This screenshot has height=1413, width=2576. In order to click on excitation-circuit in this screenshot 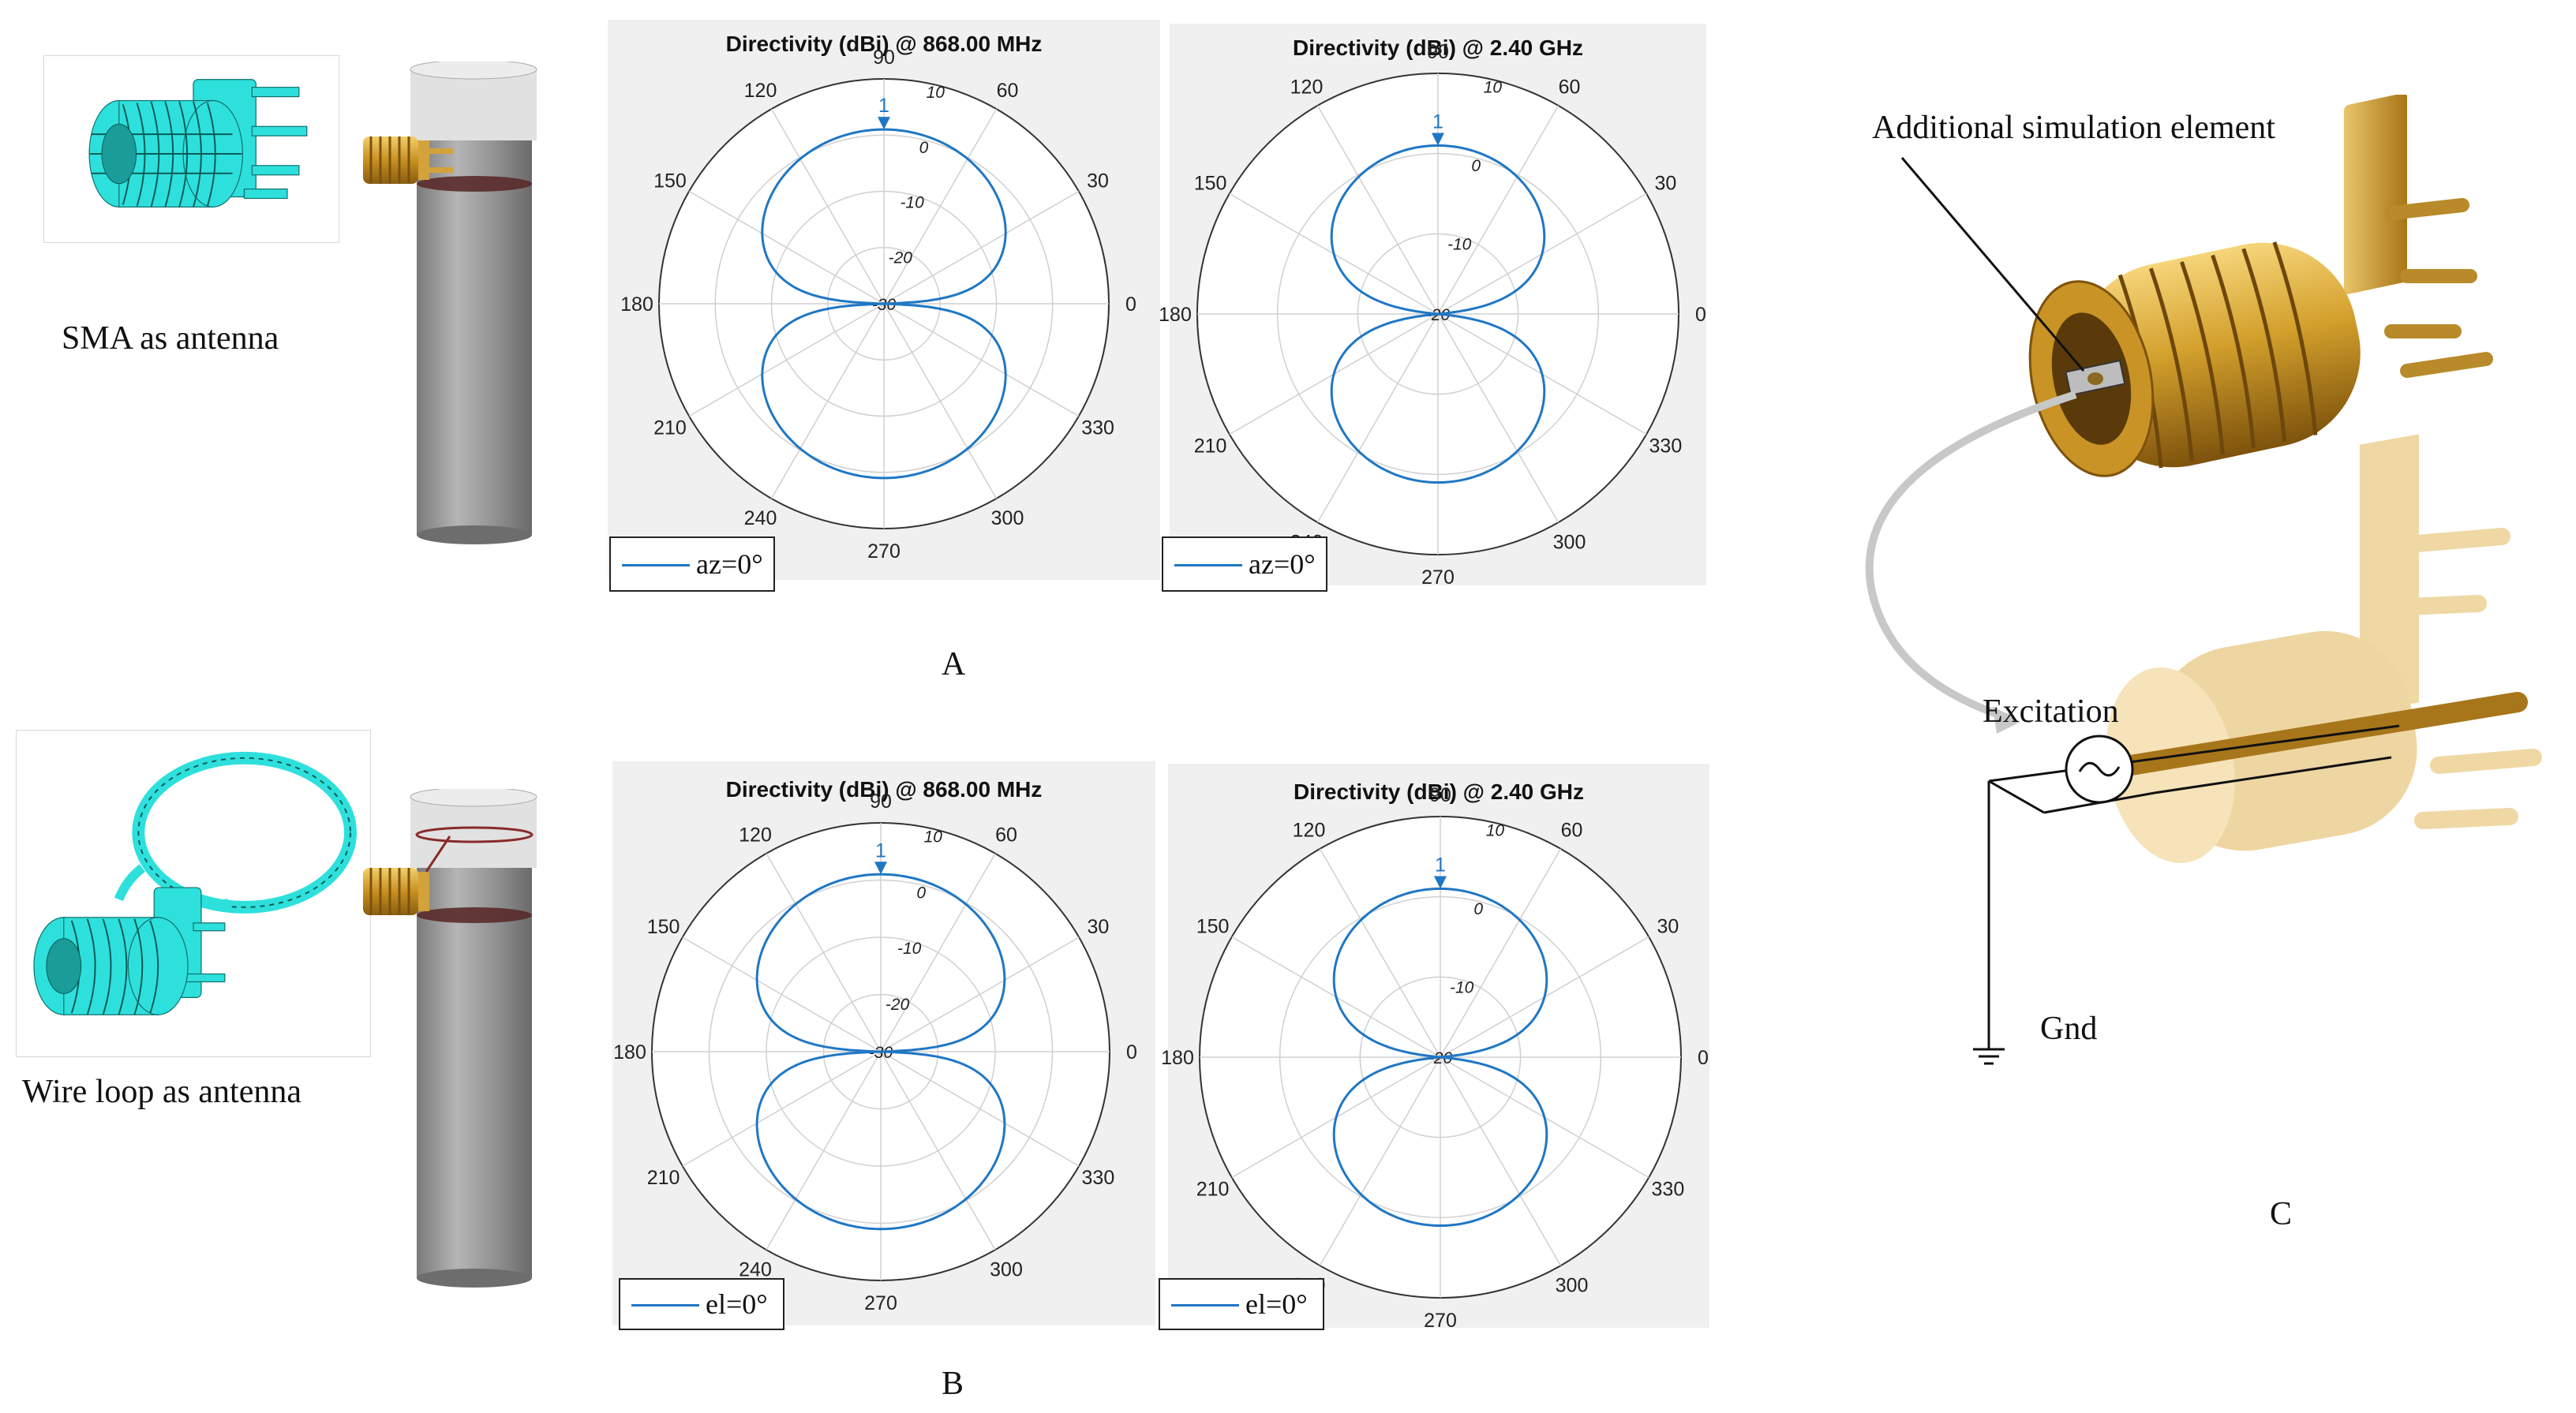, I will do `click(2186, 894)`.